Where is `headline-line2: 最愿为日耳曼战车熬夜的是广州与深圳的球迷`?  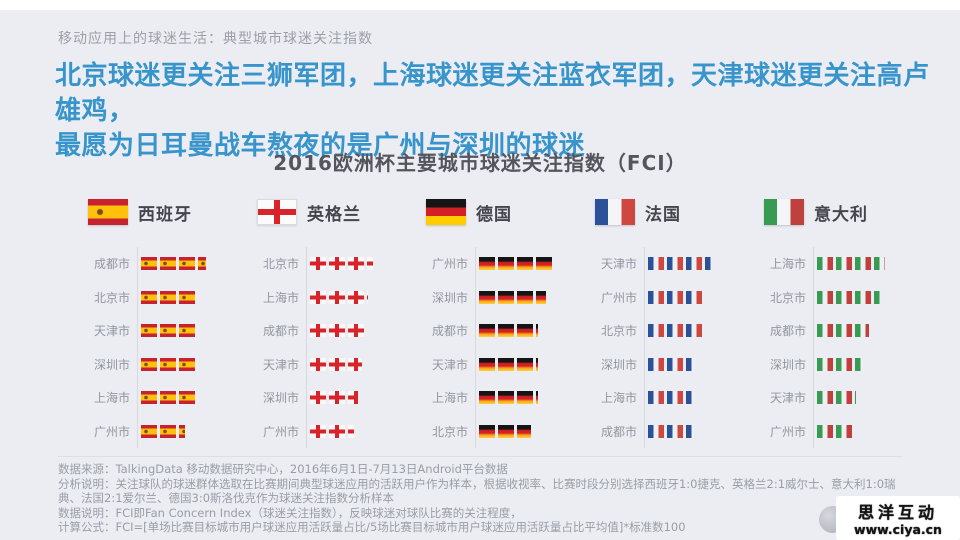
headline-line2: 最愿为日耳曼战车熬夜的是广州与深圳的球迷 is located at coordinates (320, 146).